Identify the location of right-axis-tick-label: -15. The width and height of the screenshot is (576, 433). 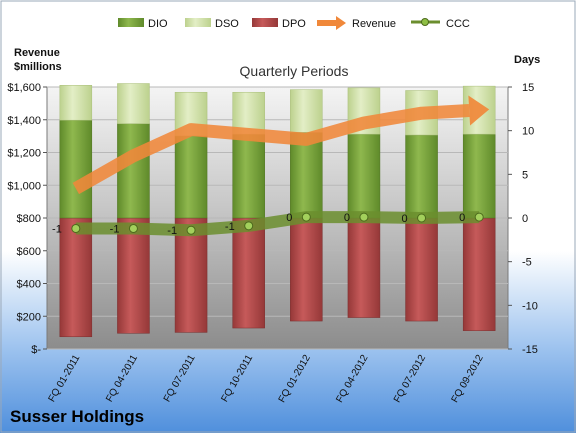
(530, 350).